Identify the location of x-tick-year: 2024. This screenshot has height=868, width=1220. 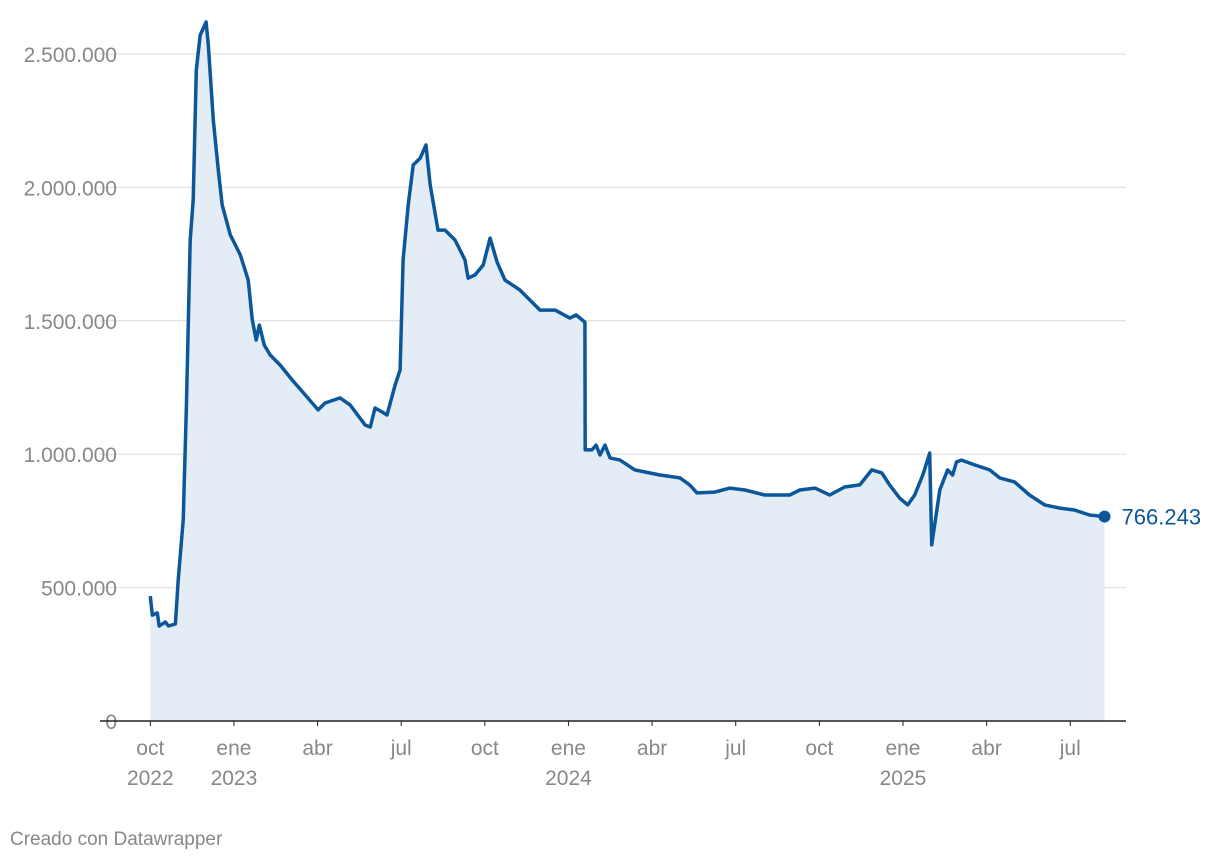
(568, 778).